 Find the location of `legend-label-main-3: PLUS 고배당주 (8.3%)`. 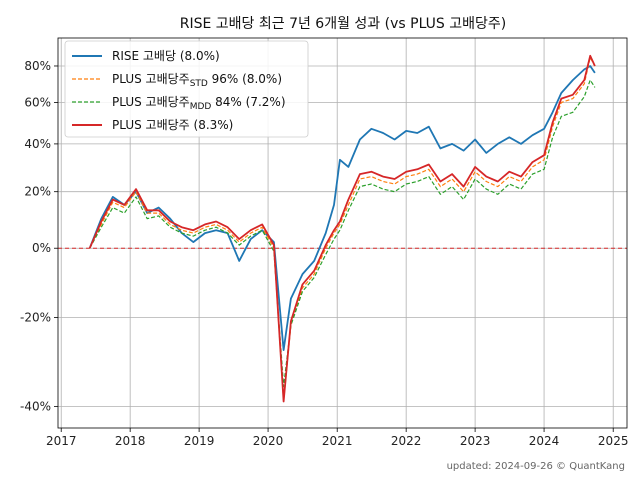

legend-label-main-3: PLUS 고배당주 (8.3%) is located at coordinates (172, 125).